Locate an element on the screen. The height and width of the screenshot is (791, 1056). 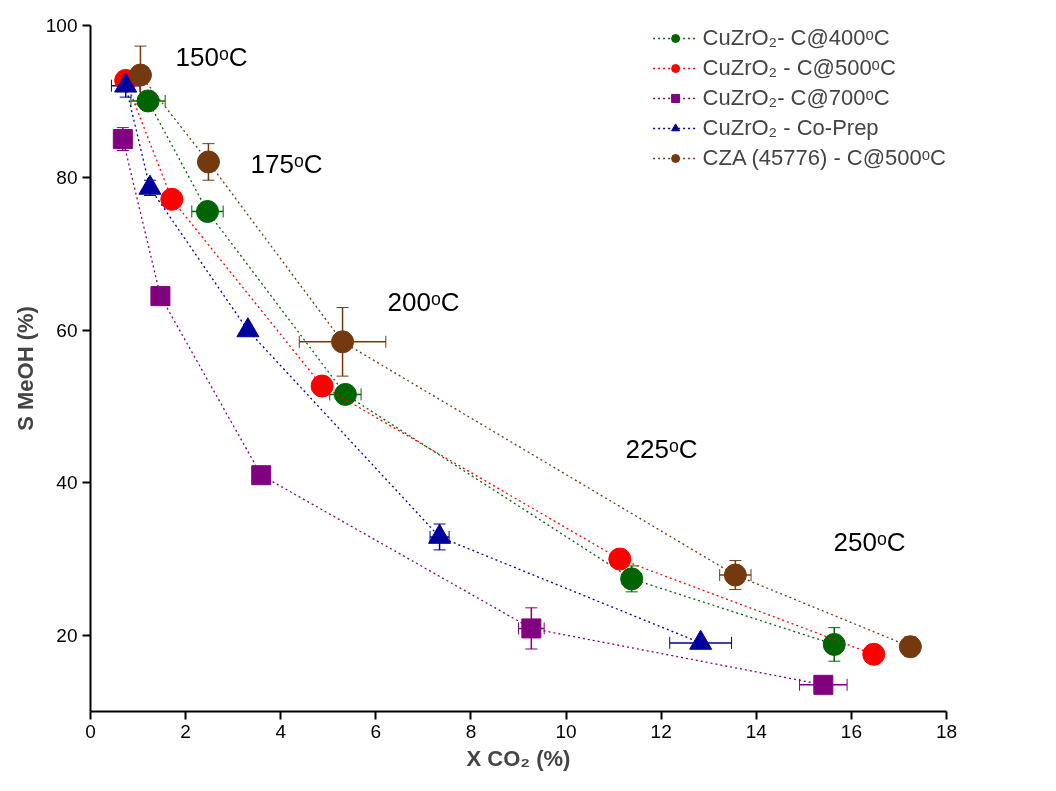
x-tick-label: 0 is located at coordinates (90, 731).